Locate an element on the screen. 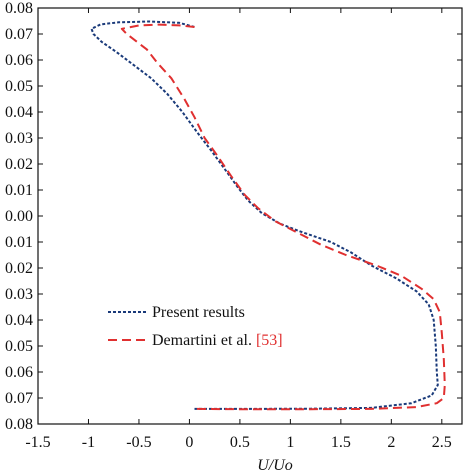 The width and height of the screenshot is (474, 474). x-tick-label: 1.5 is located at coordinates (341, 442).